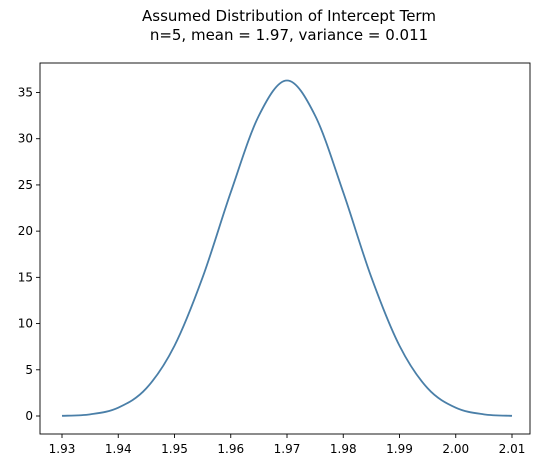 This screenshot has height=464, width=552. I want to click on x-tick-label: 1.96, so click(230, 449).